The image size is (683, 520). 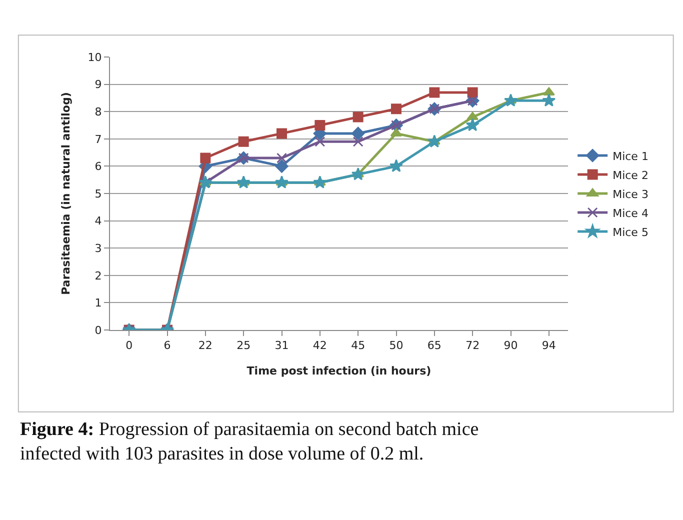 I want to click on y-tick-label: 1, so click(x=98, y=303).